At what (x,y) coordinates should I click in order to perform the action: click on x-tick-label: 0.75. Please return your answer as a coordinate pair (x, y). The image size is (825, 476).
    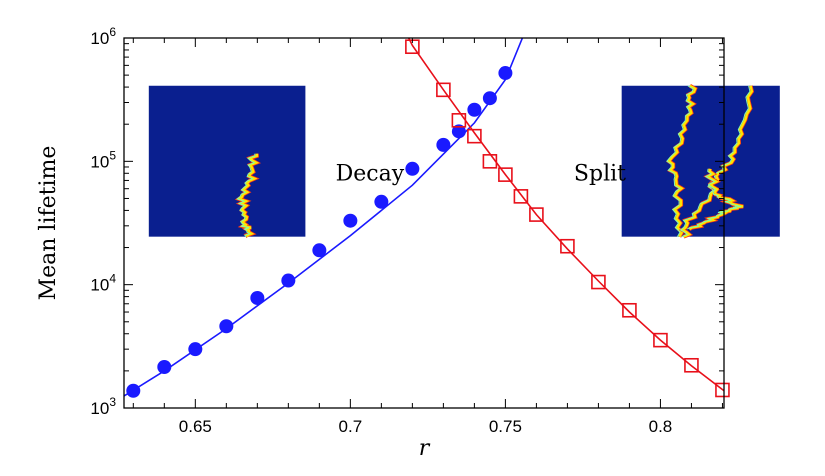
    Looking at the image, I should click on (505, 426).